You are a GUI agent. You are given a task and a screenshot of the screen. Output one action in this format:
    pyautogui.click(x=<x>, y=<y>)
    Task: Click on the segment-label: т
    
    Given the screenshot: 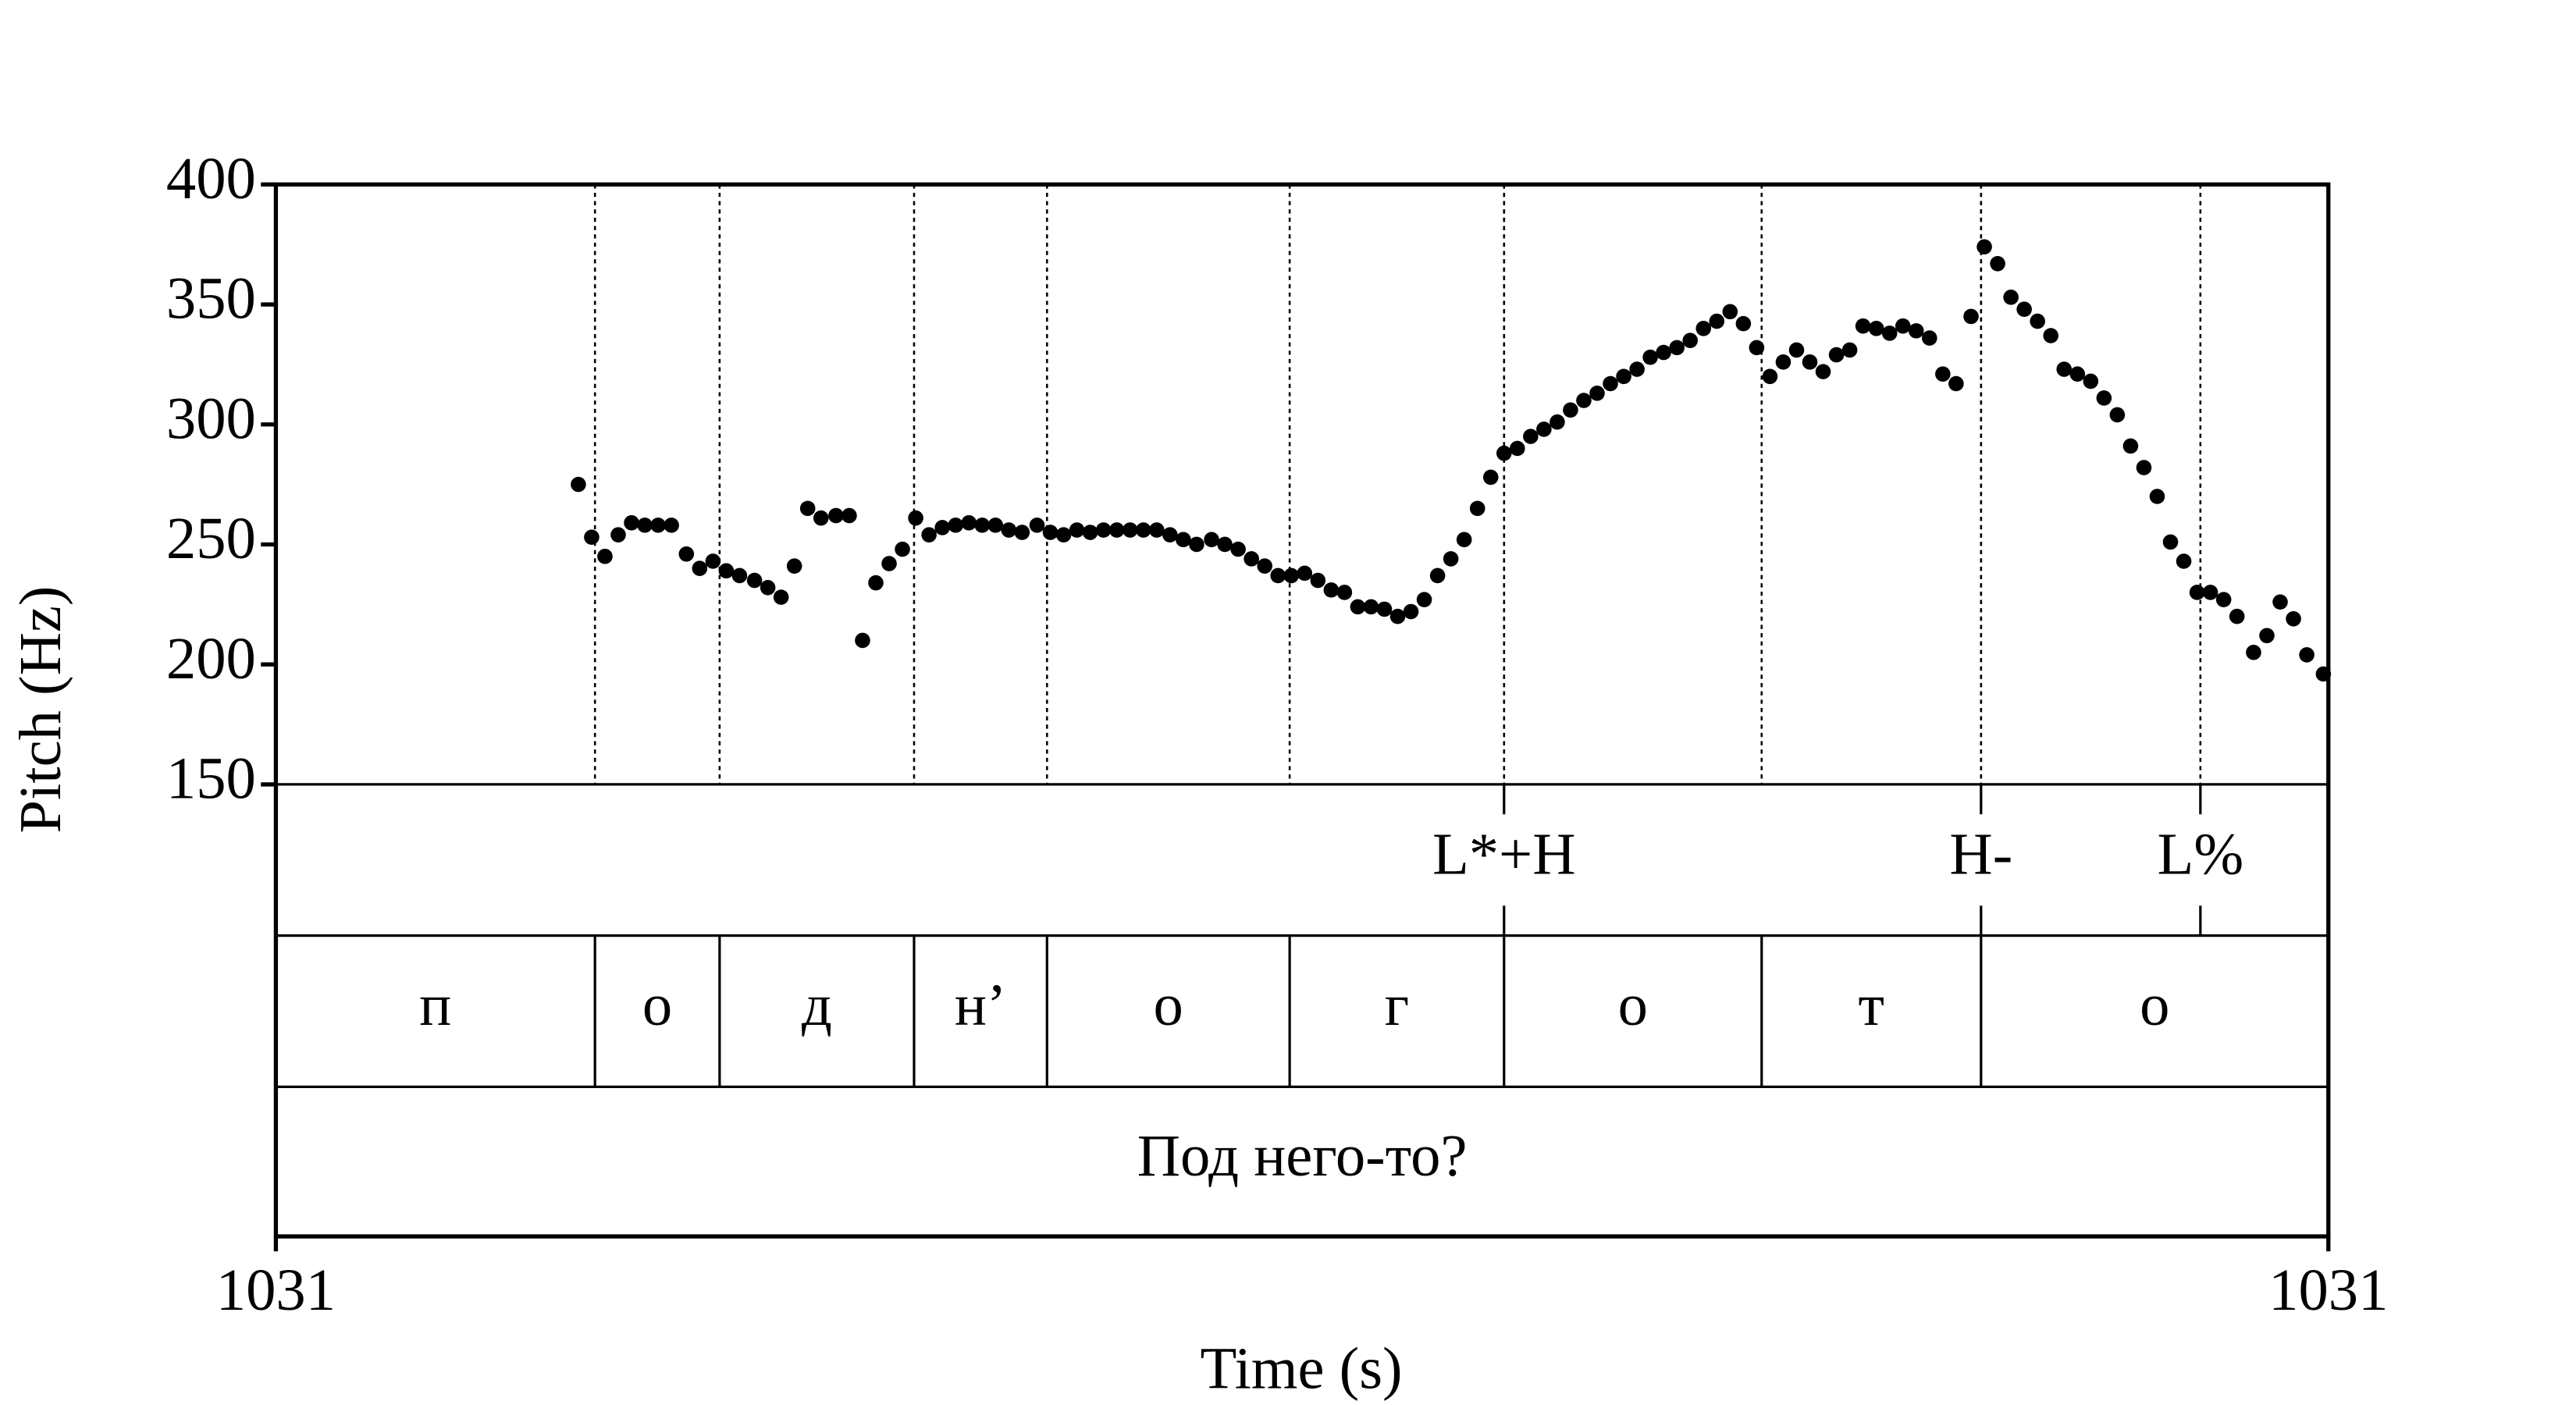 What is the action you would take?
    pyautogui.click(x=1872, y=1005)
    